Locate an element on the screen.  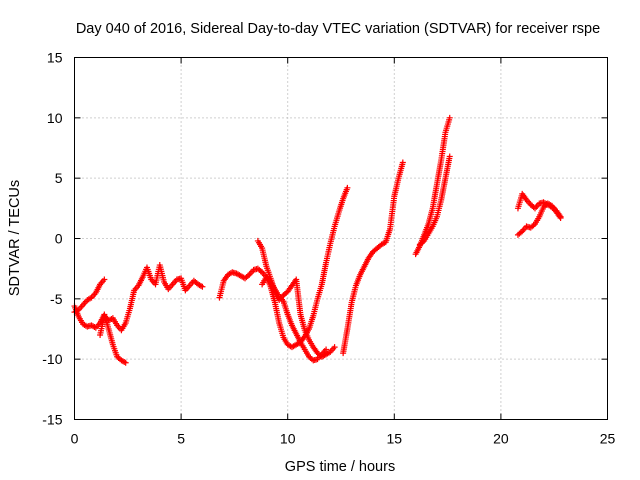
x-tick-label: 0 is located at coordinates (75, 439).